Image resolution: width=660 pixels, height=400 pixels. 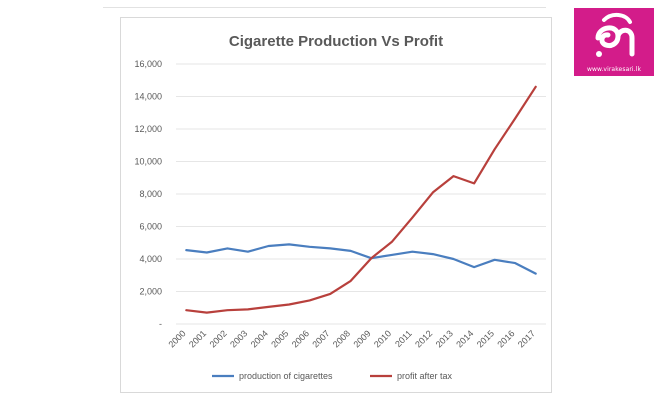 I want to click on x-tick-label: 2003, so click(x=238, y=338).